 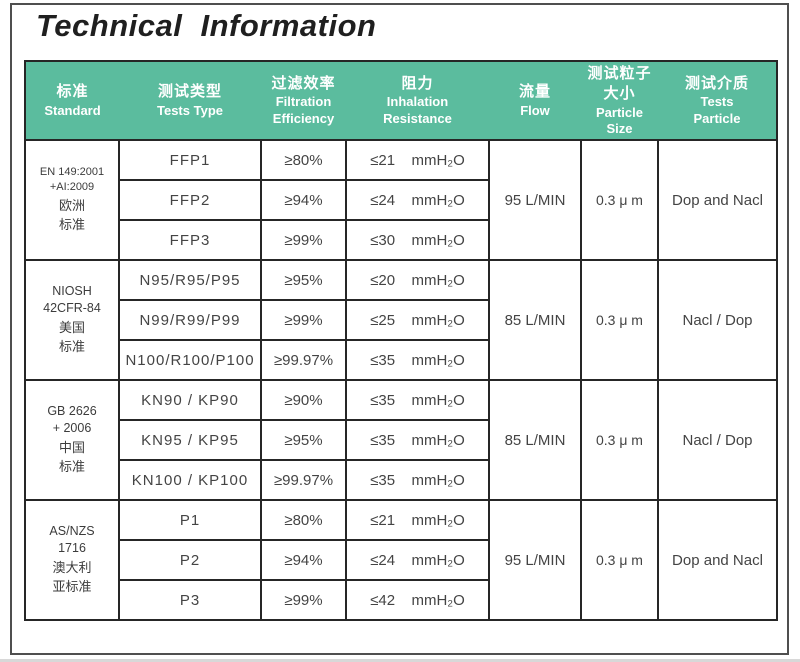 I want to click on standard-region: 欧洲 标准, so click(x=71, y=214).